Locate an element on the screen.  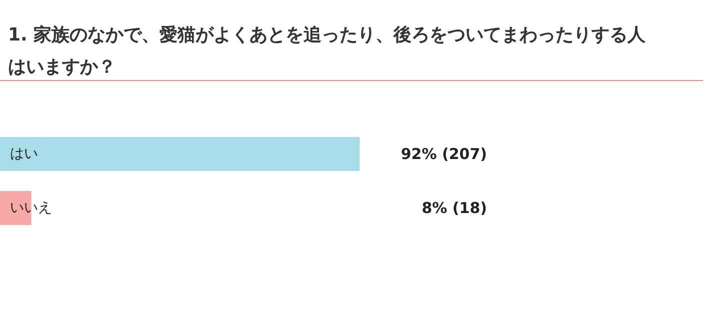
y-tick-label: いいえ is located at coordinates (31, 208).